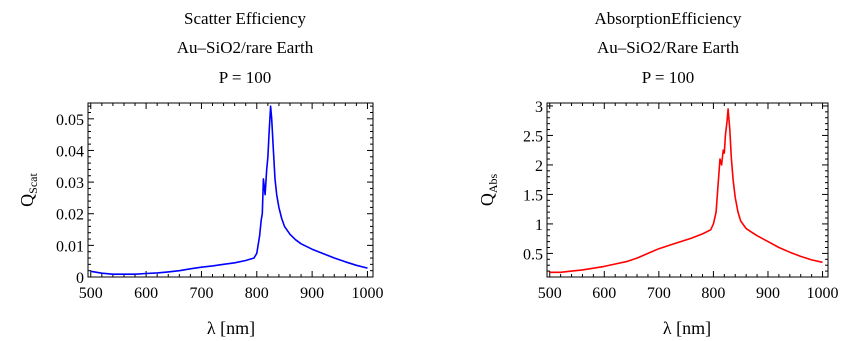 Image resolution: width=845 pixels, height=341 pixels. What do you see at coordinates (539, 166) in the screenshot?
I see `y-tick-label: 2` at bounding box center [539, 166].